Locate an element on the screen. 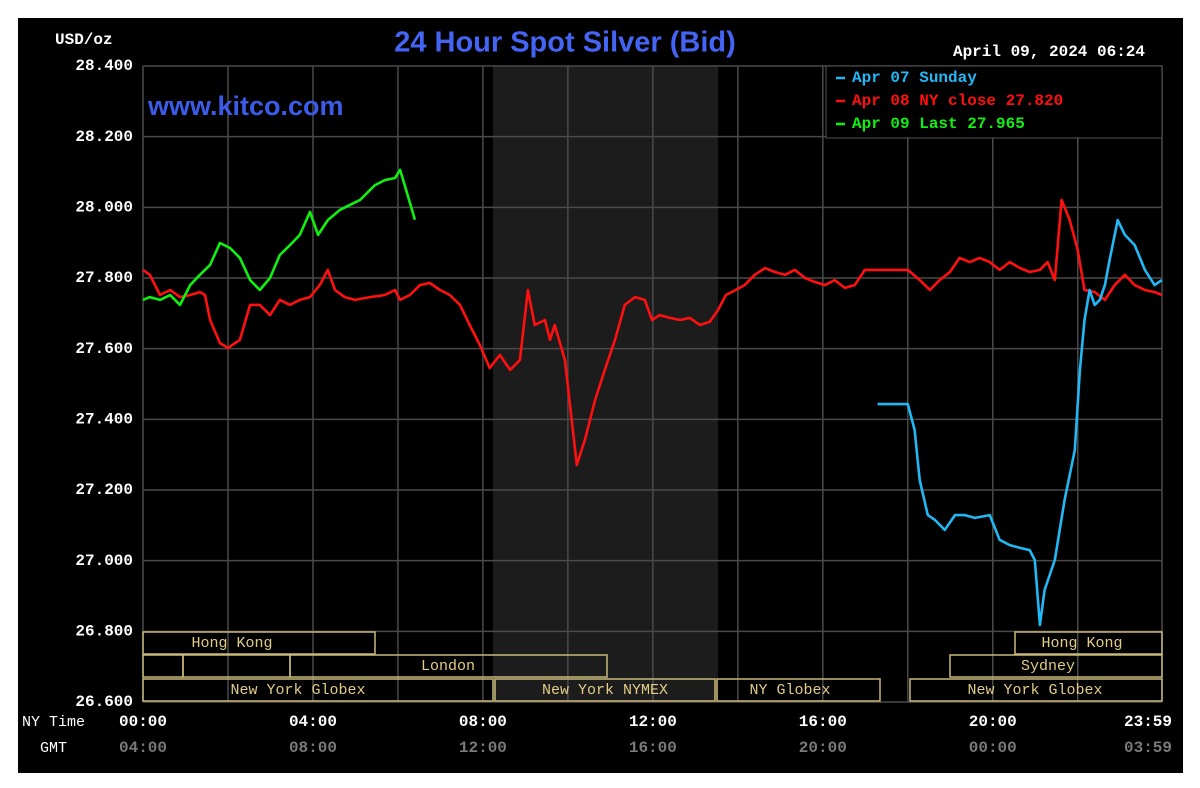 The width and height of the screenshot is (1200, 788). x2-tick-label: 00:00 is located at coordinates (993, 748).